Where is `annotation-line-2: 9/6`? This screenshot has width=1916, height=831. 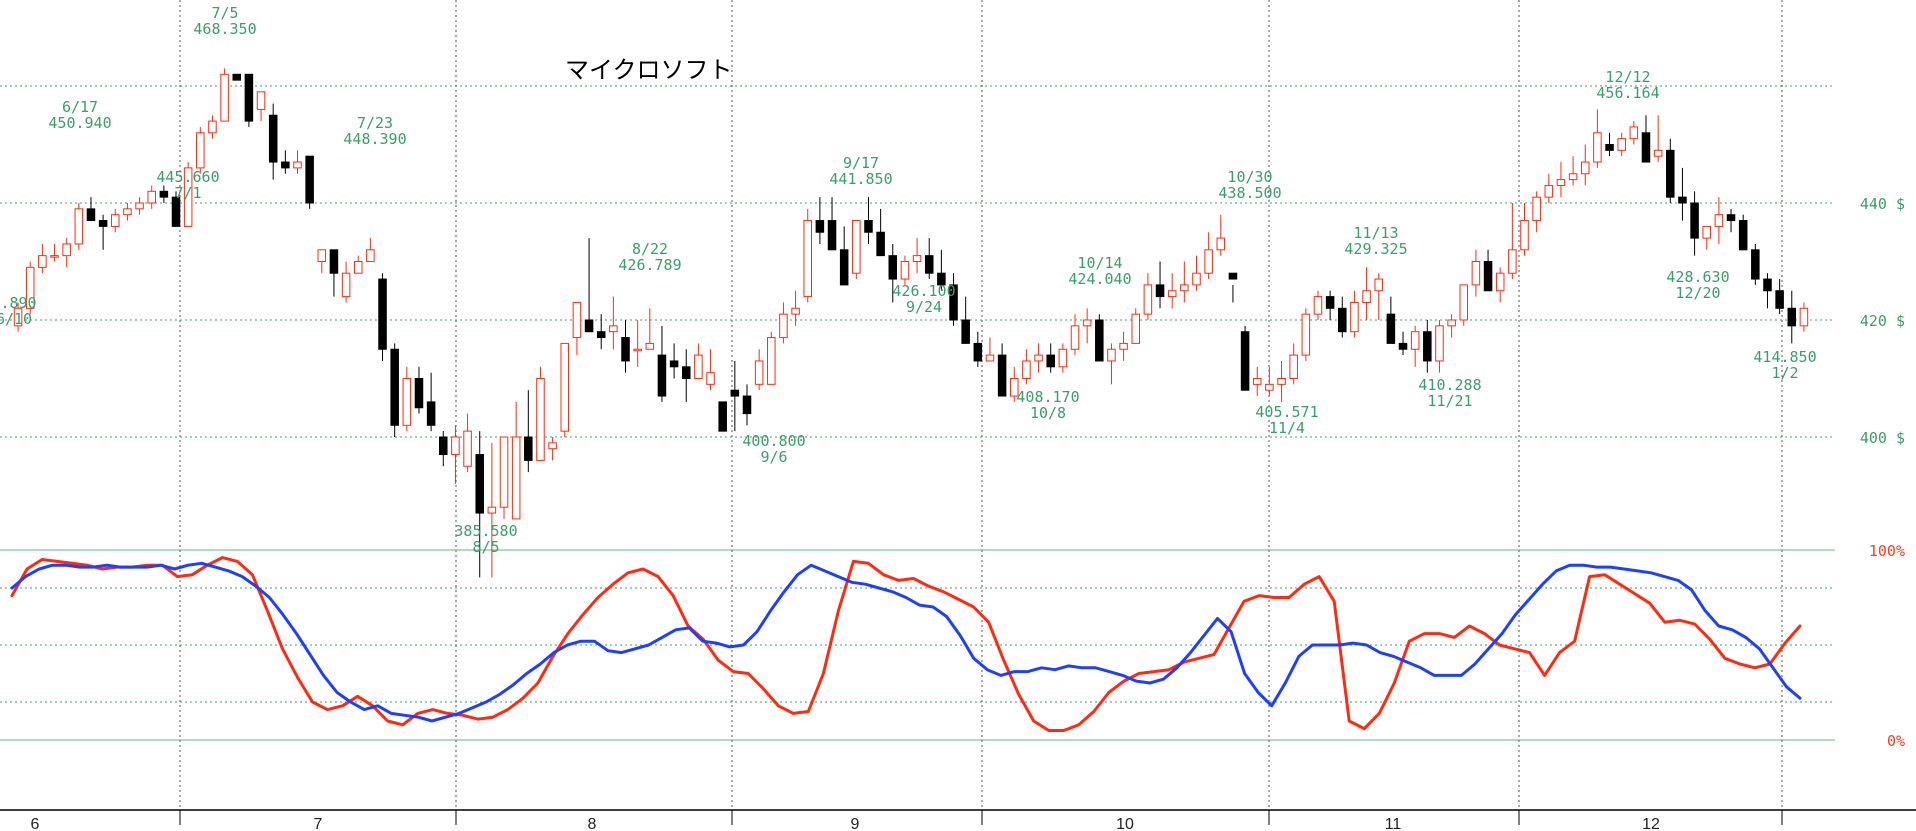
annotation-line-2: 9/6 is located at coordinates (773, 457).